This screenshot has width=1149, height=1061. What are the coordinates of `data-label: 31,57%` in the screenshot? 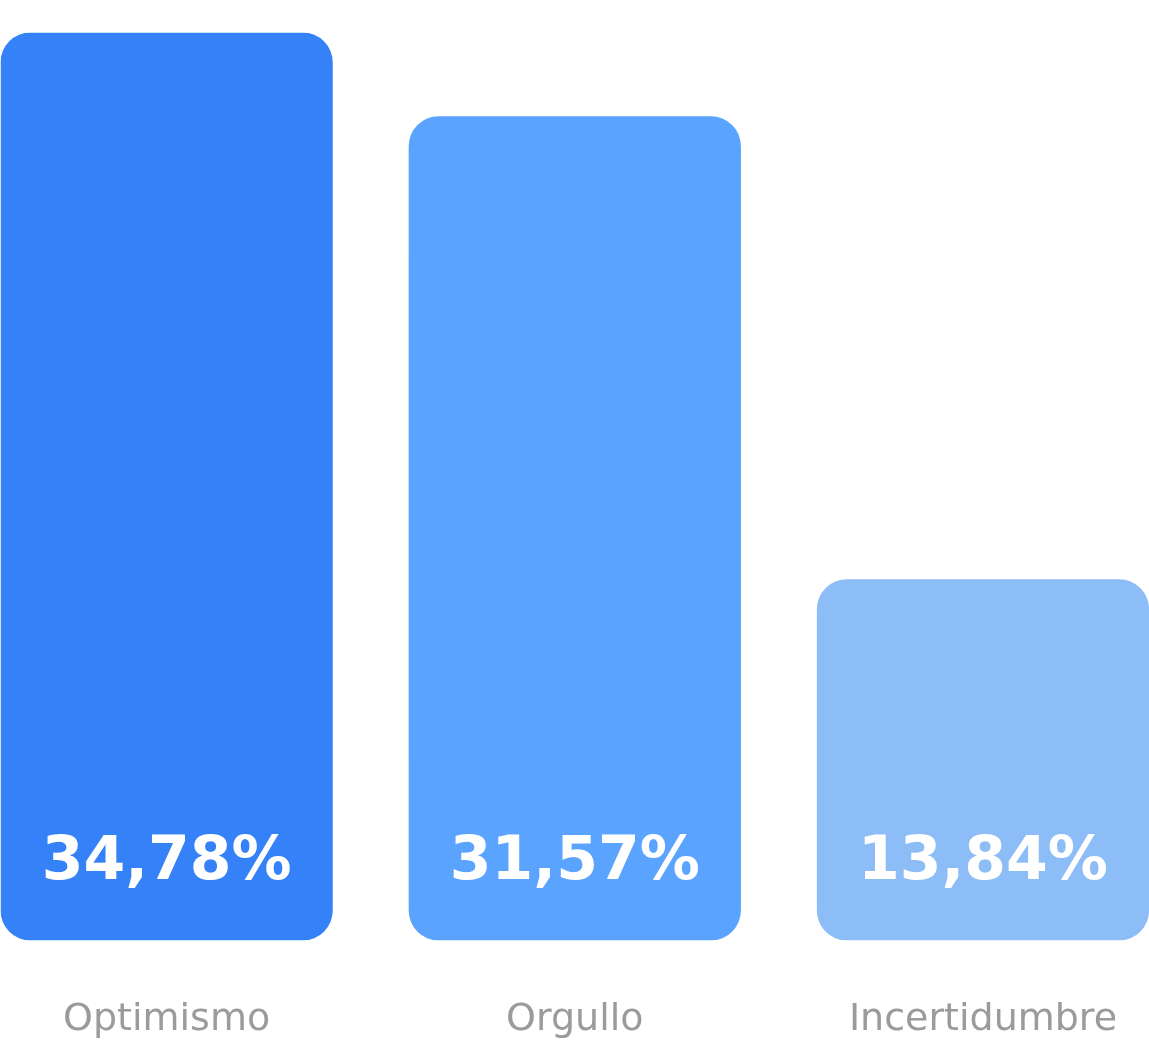 It's located at (574, 857).